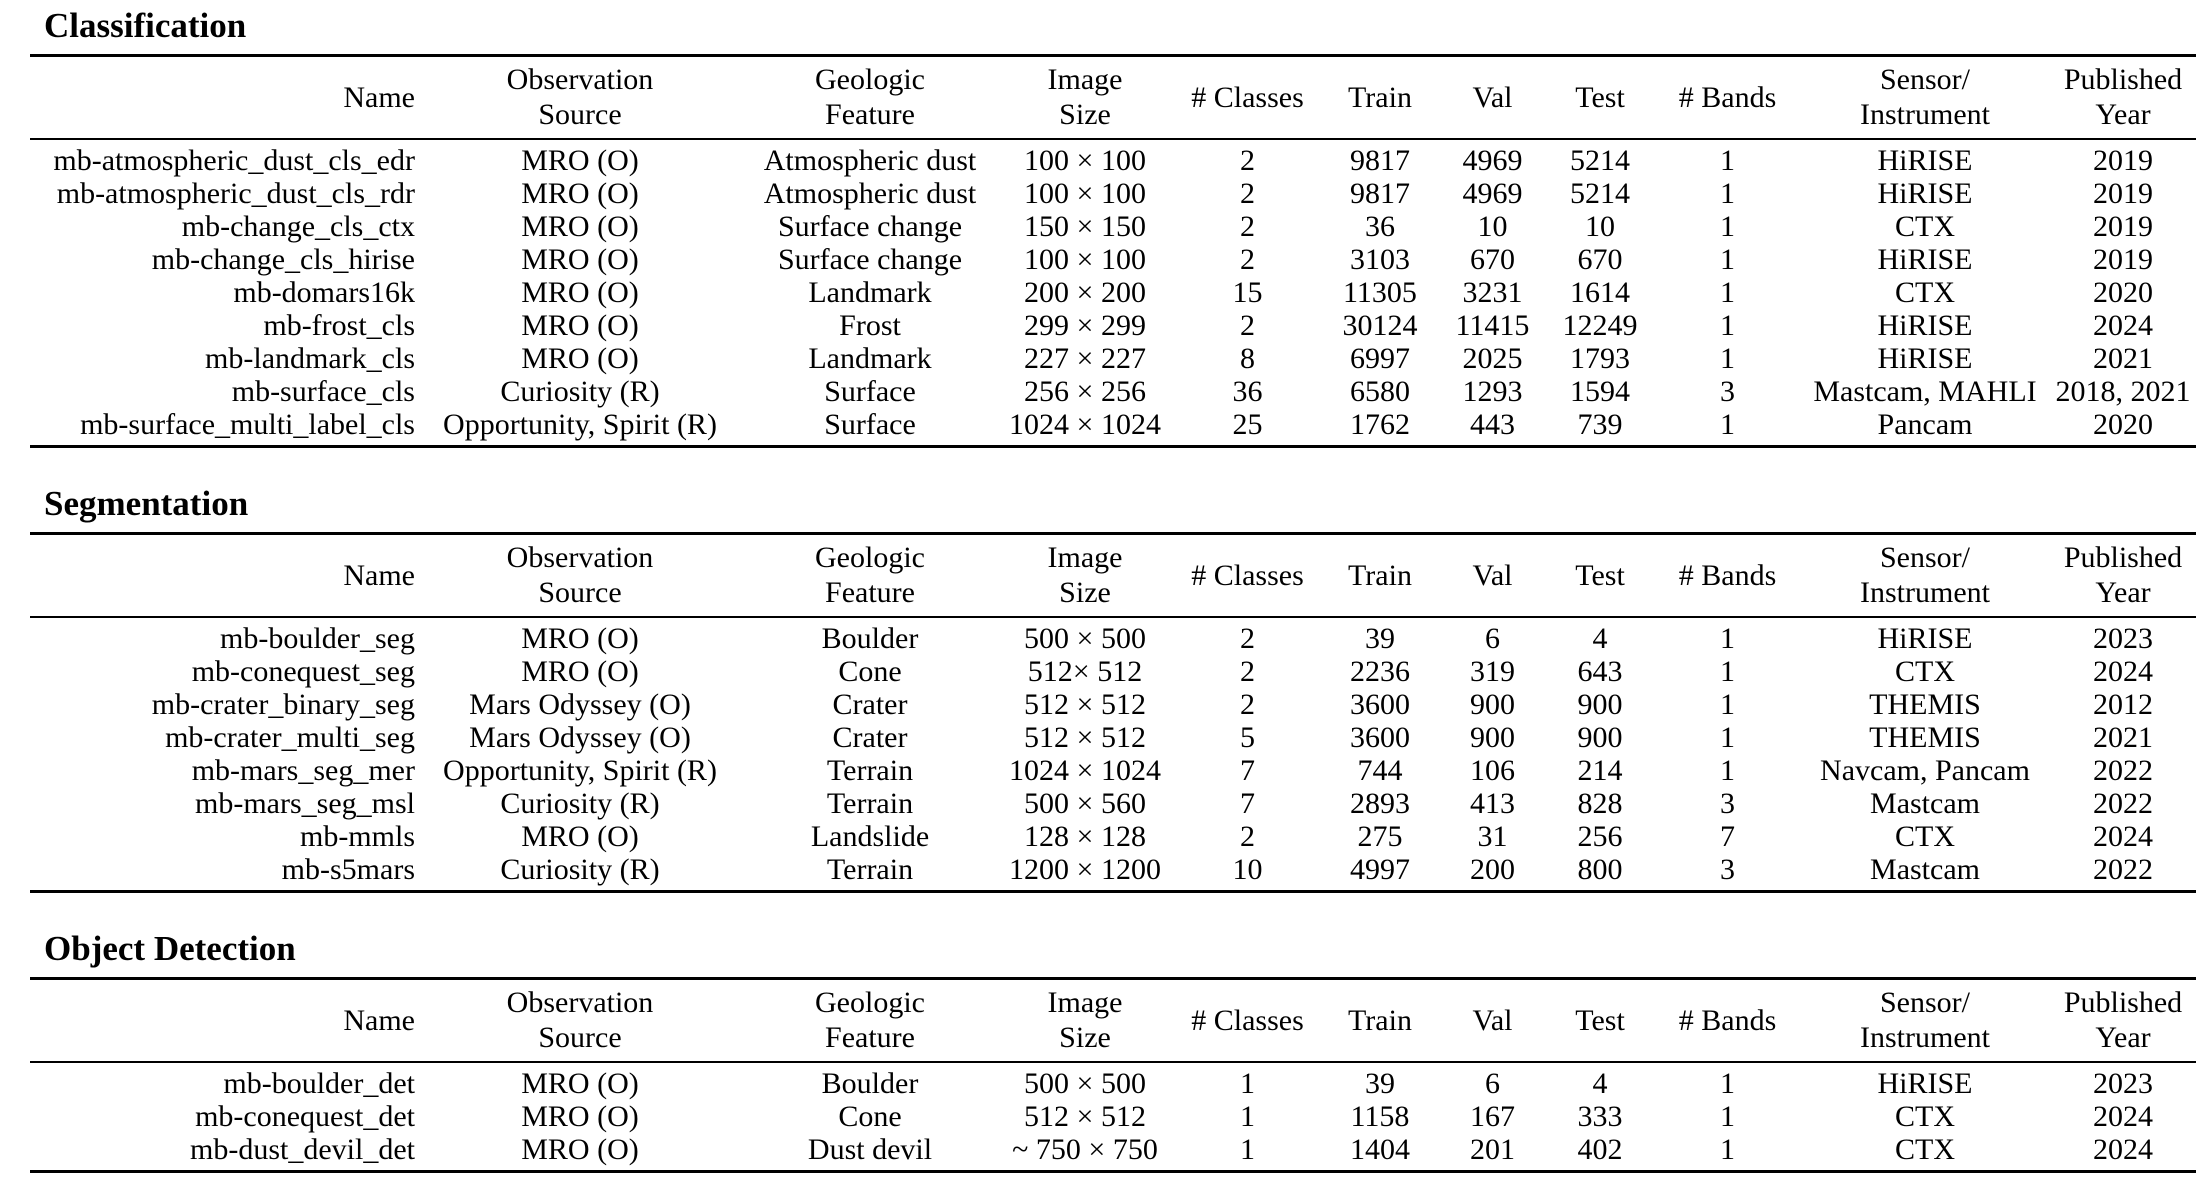 The height and width of the screenshot is (1178, 2208). What do you see at coordinates (870, 1149) in the screenshot?
I see `cell-feature: Dust devil` at bounding box center [870, 1149].